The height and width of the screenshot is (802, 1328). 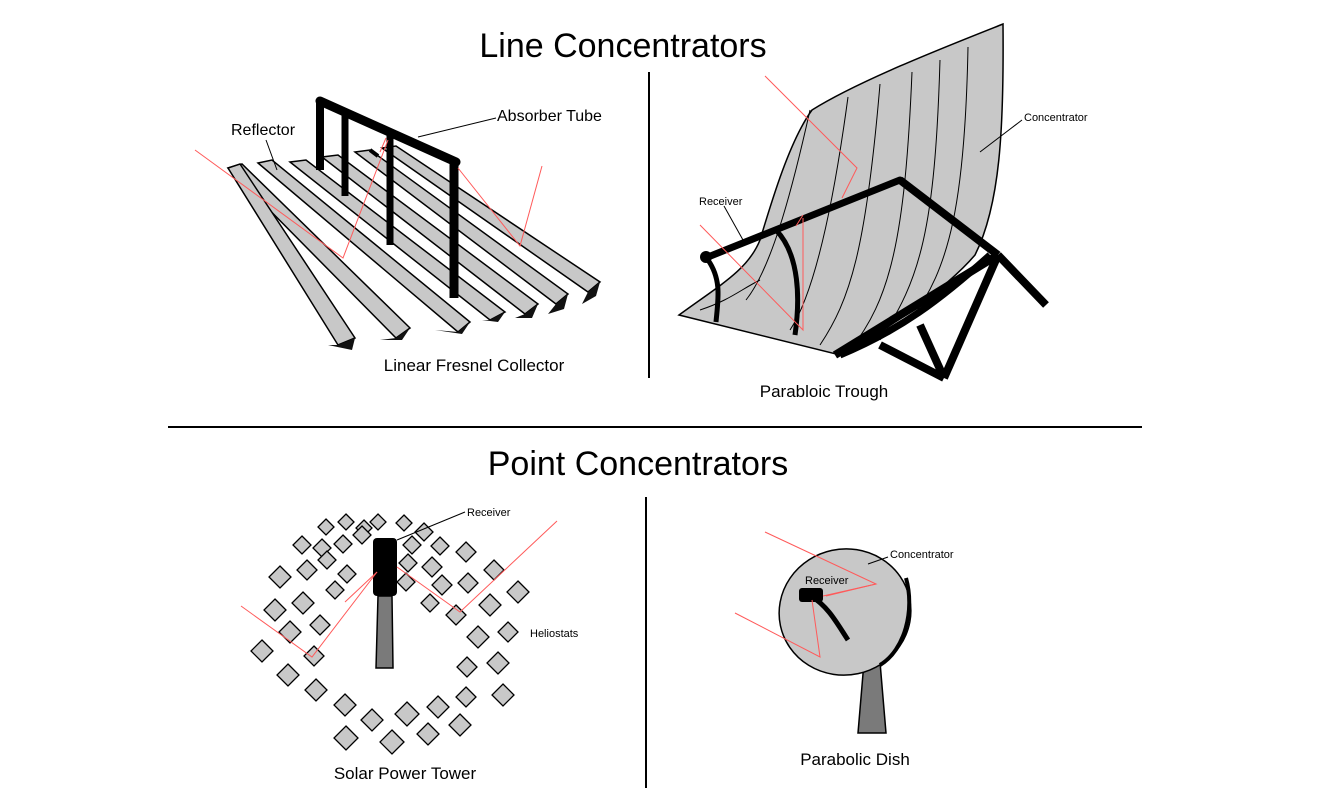 I want to click on reflector-leader, so click(x=271, y=155).